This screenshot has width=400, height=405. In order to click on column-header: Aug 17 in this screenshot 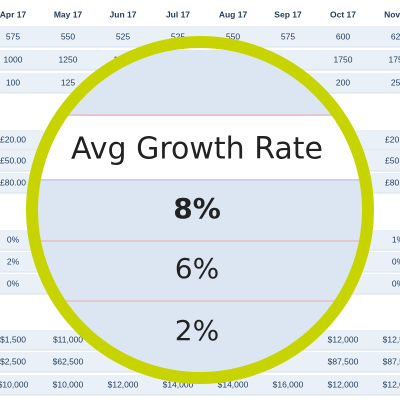, I will do `click(233, 14)`.